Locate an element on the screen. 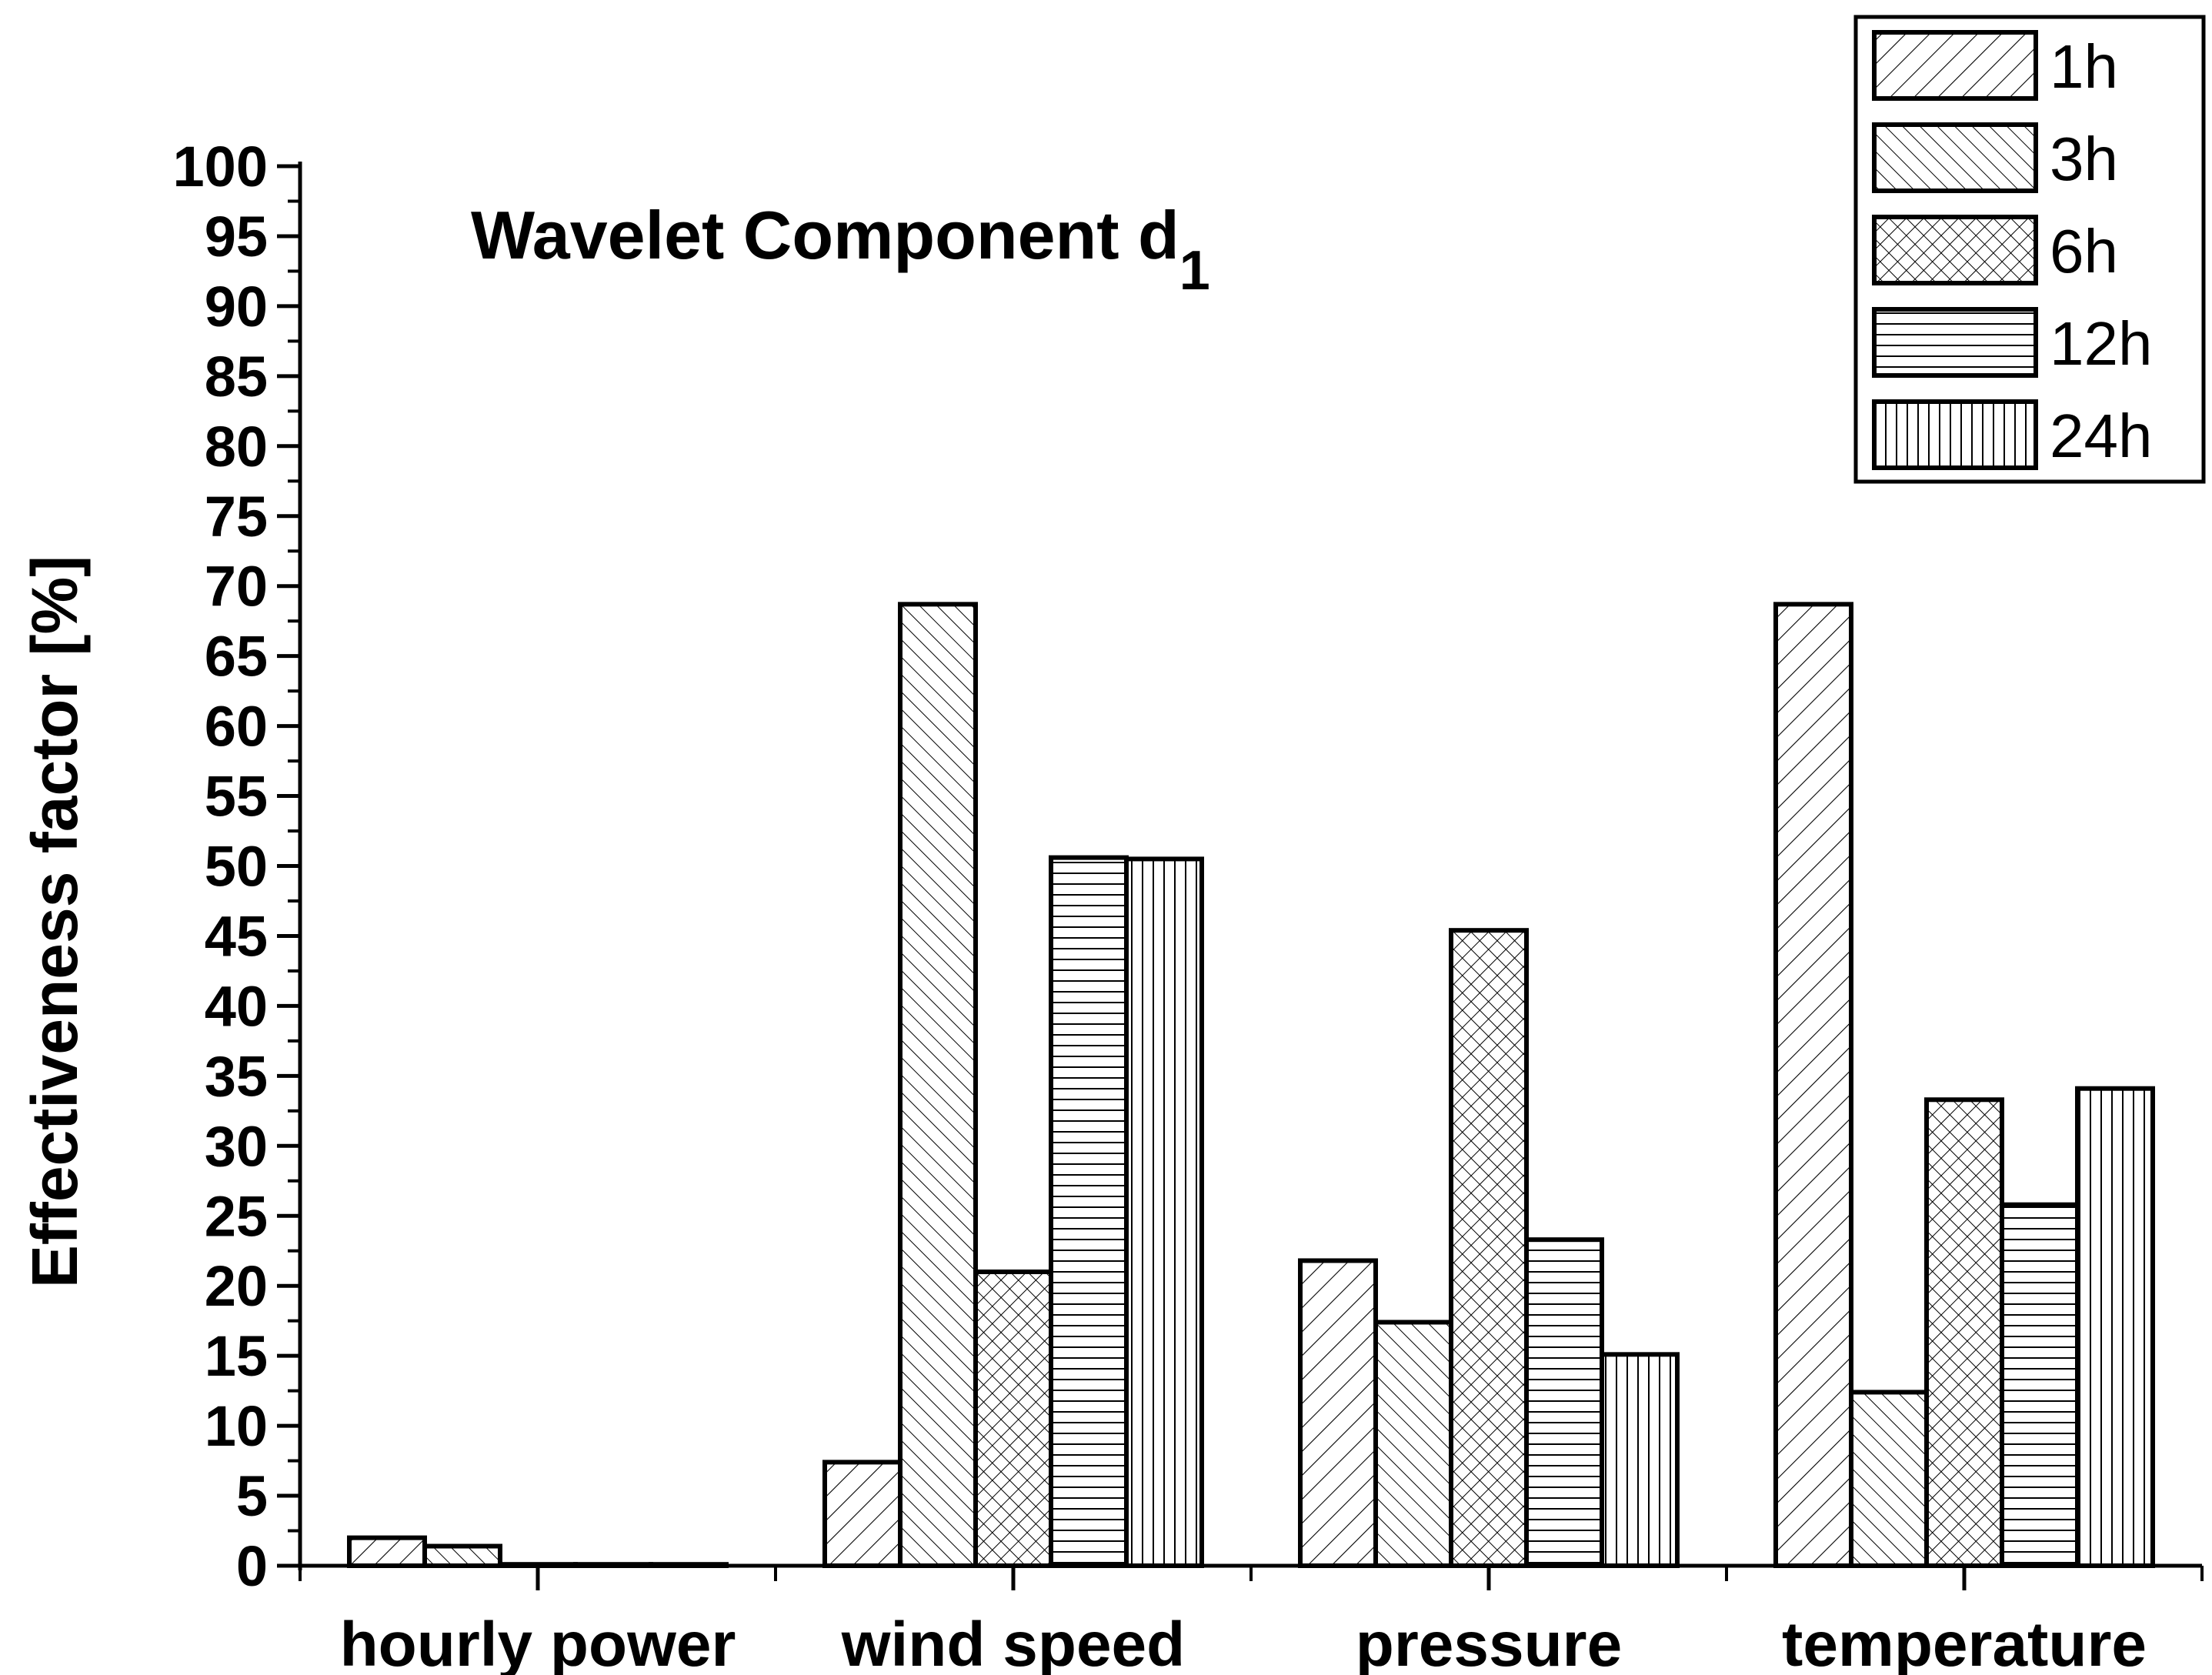 This screenshot has width=2212, height=1675. legend: 1h 3h 6h 12h 24h is located at coordinates (2029, 249).